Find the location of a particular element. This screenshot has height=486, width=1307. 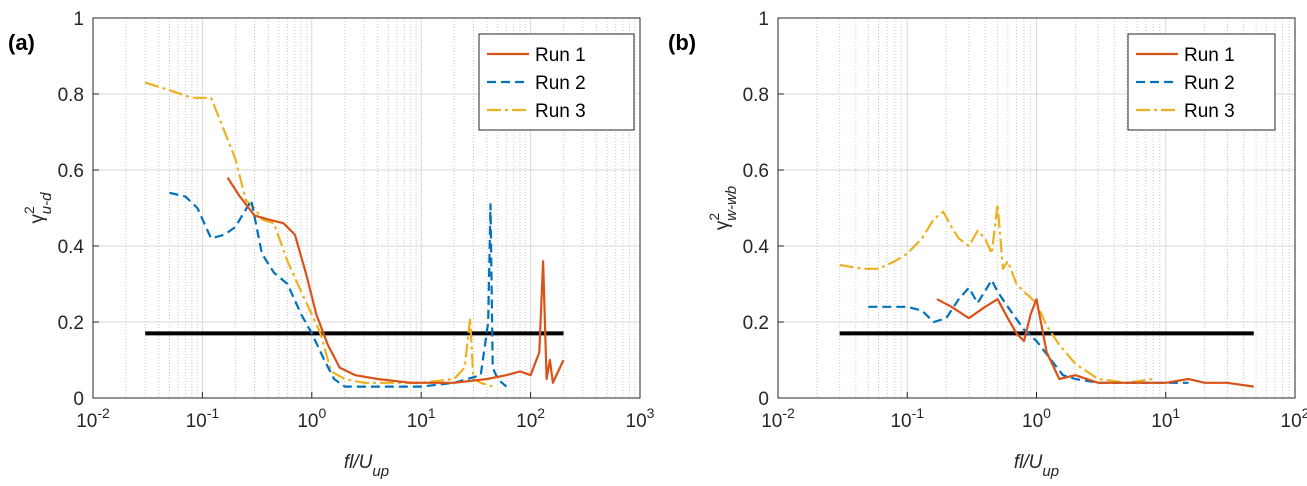

y-axis-label: γ2u-d is located at coordinates (38, 208).